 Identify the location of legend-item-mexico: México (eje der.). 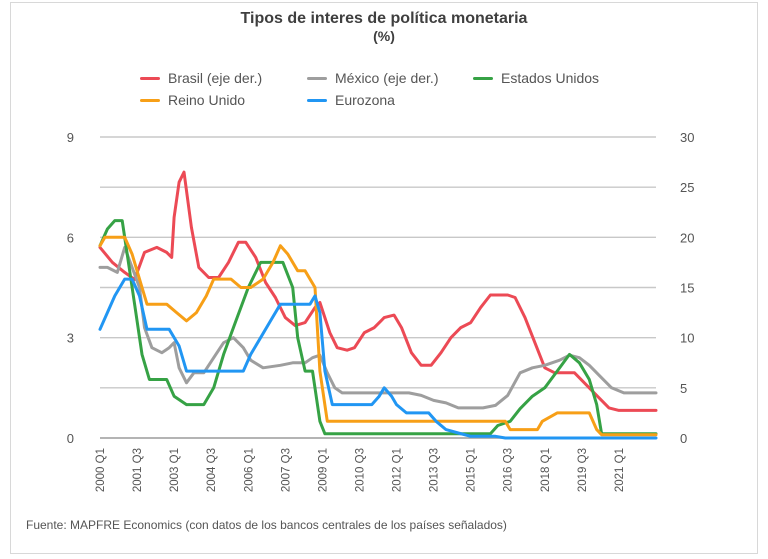
(372, 78).